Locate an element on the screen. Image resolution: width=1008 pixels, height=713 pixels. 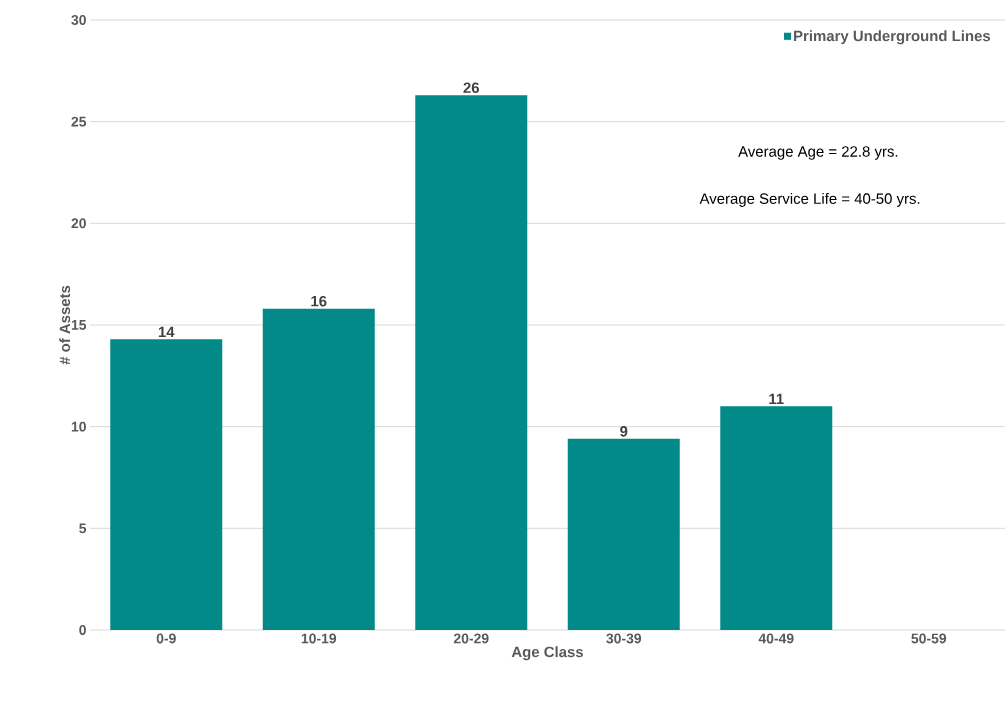
data-label: 26 is located at coordinates (471, 88).